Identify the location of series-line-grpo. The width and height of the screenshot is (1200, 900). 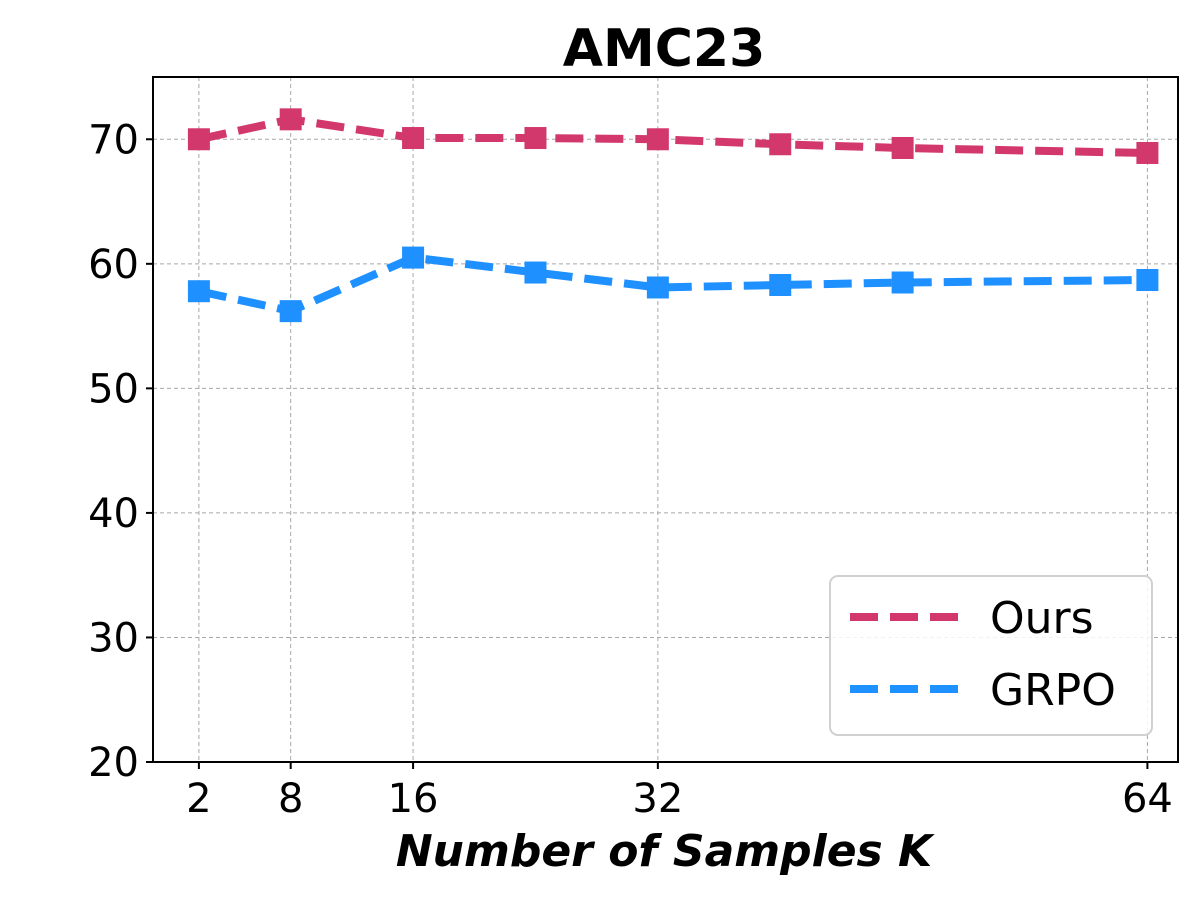
(673, 284).